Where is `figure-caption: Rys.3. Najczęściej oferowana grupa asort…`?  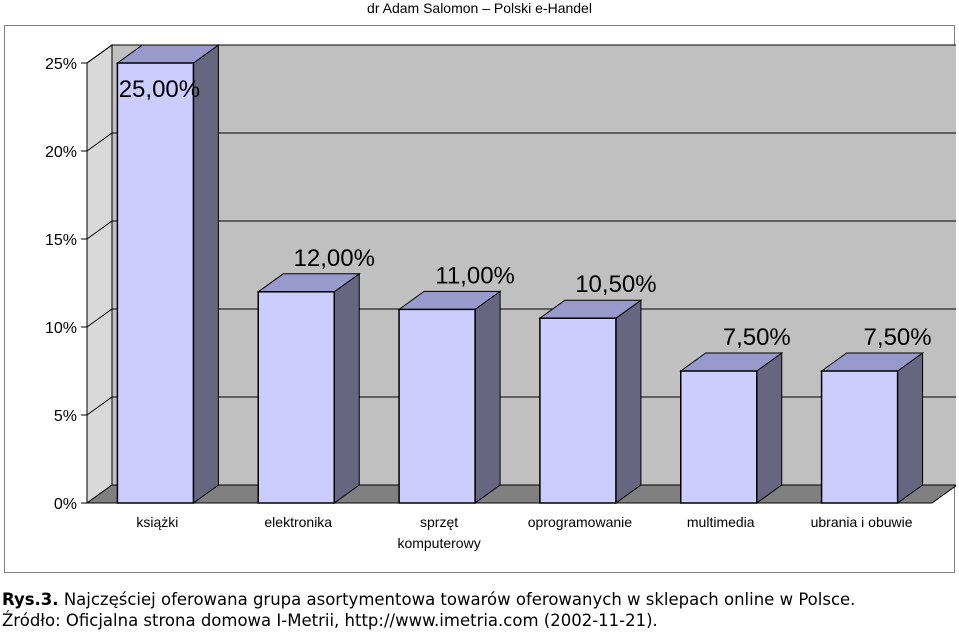 figure-caption: Rys.3. Najczęściej oferowana grupa asort… is located at coordinates (428, 610).